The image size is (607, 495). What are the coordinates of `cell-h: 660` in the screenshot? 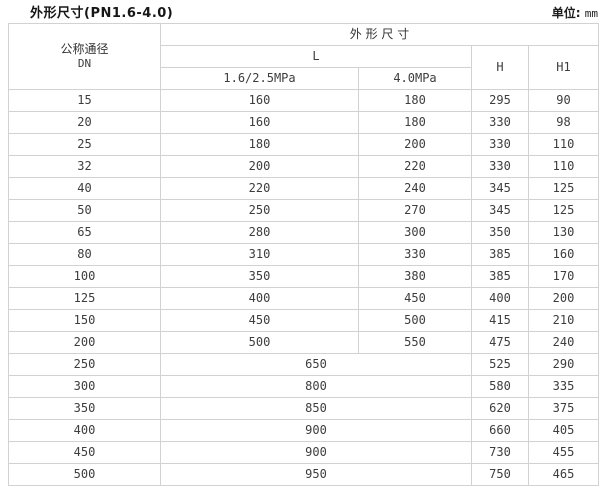 It's located at (500, 430).